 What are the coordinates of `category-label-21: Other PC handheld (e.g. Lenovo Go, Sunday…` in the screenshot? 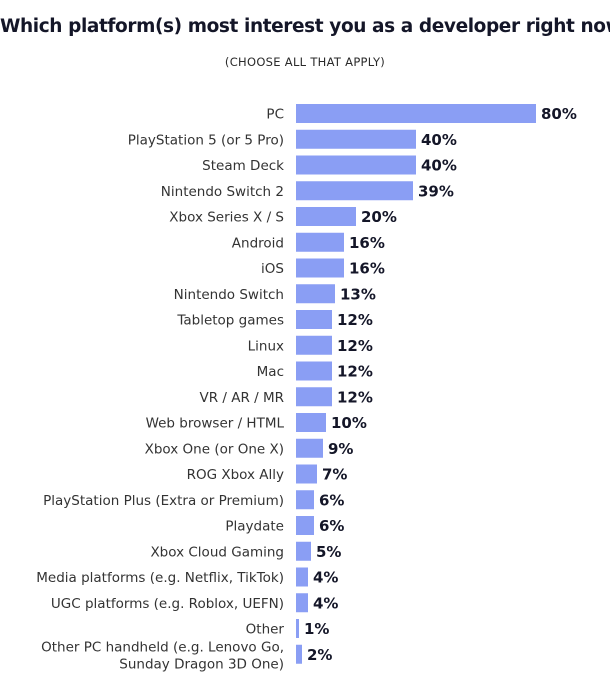 It's located at (162, 655).